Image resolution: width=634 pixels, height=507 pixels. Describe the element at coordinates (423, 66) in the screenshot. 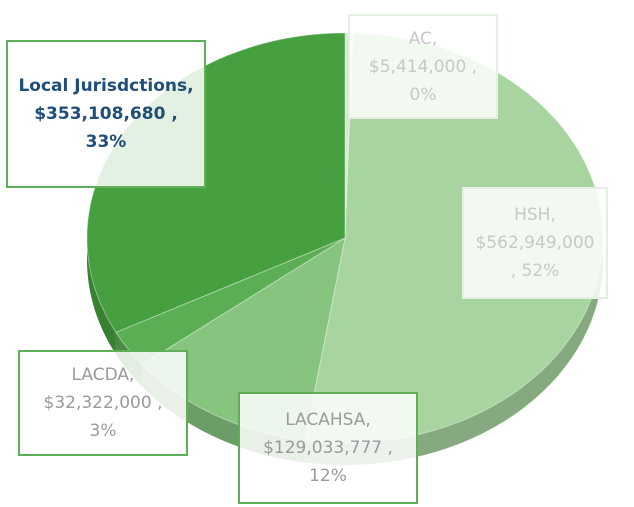

I see `data-label: AC, $5,414,000 , 0%` at that location.